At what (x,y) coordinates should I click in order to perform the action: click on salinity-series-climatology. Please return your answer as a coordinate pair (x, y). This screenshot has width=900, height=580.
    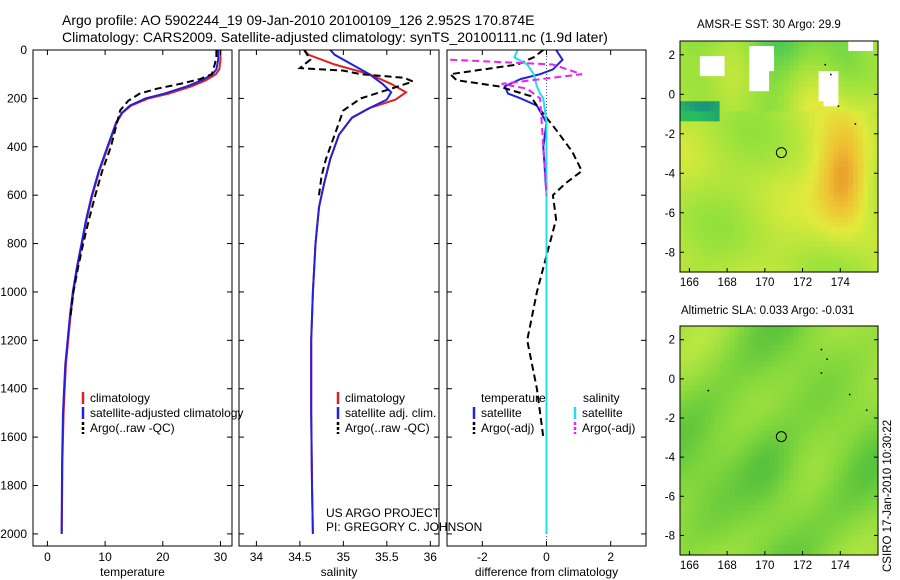
    Looking at the image, I should click on (355, 292).